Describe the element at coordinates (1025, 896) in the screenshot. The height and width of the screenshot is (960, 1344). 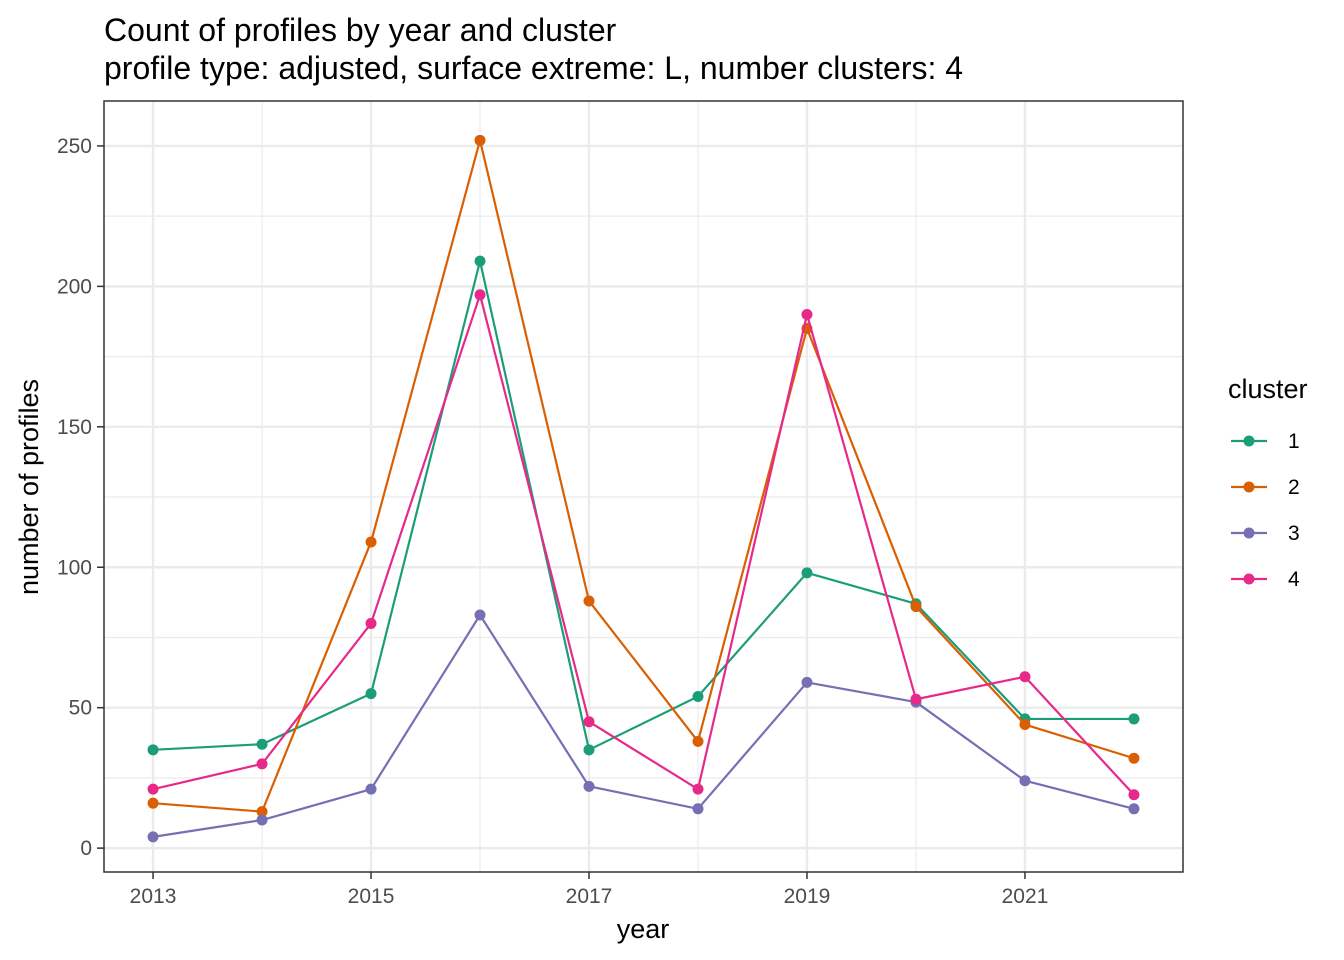
I see `x-tick-label: 2021` at that location.